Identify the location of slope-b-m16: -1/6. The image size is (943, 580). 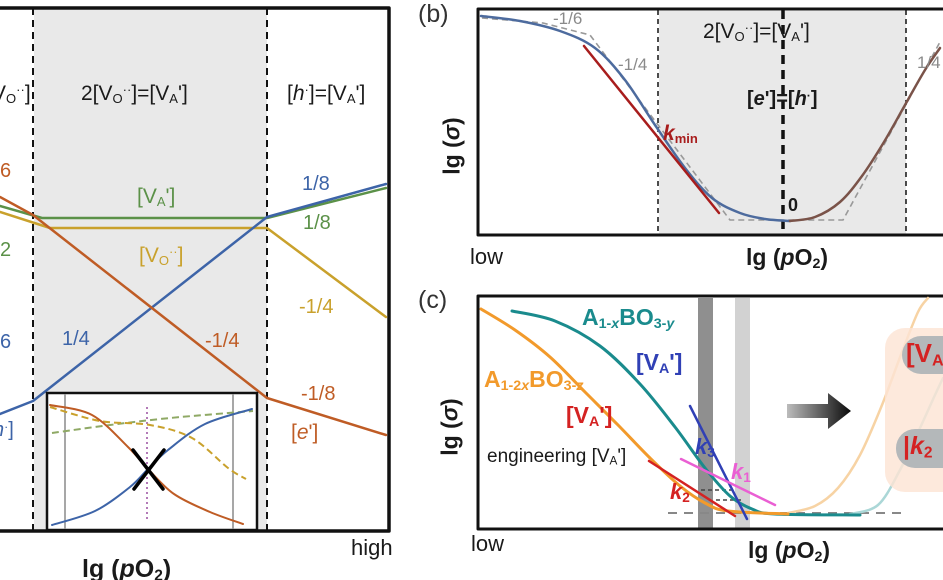
(568, 18).